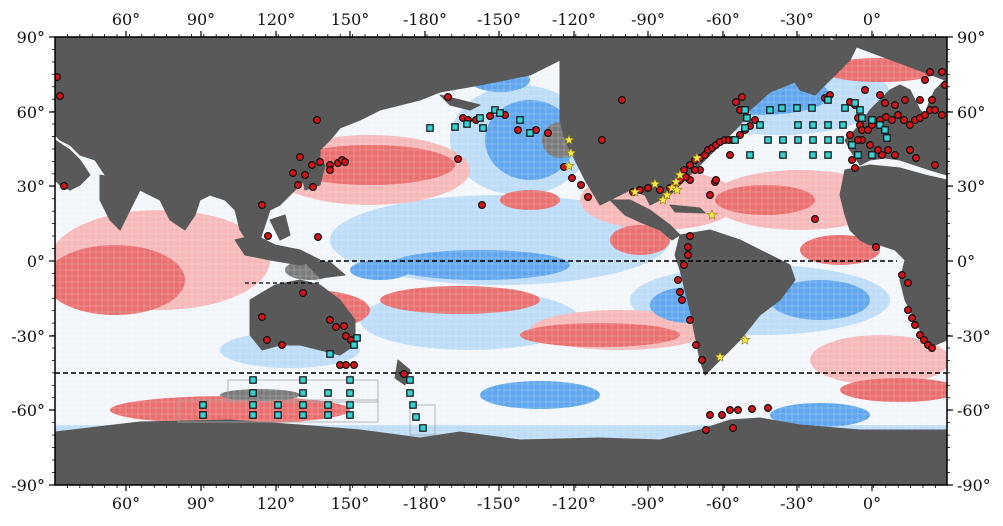  I want to click on bottom-lon-label: -60°, so click(723, 503).